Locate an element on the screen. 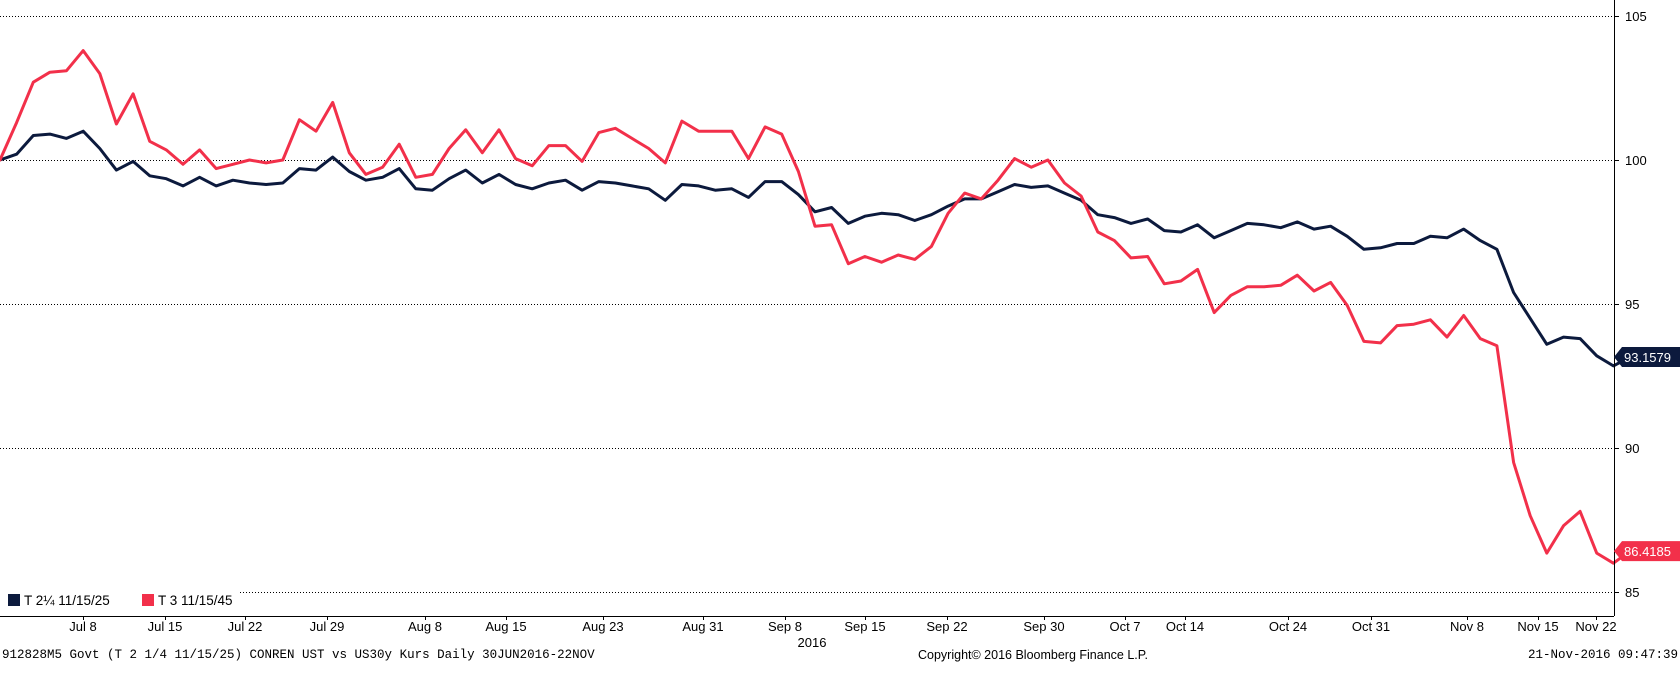  x-tick-label: Sep 8 is located at coordinates (785, 626).